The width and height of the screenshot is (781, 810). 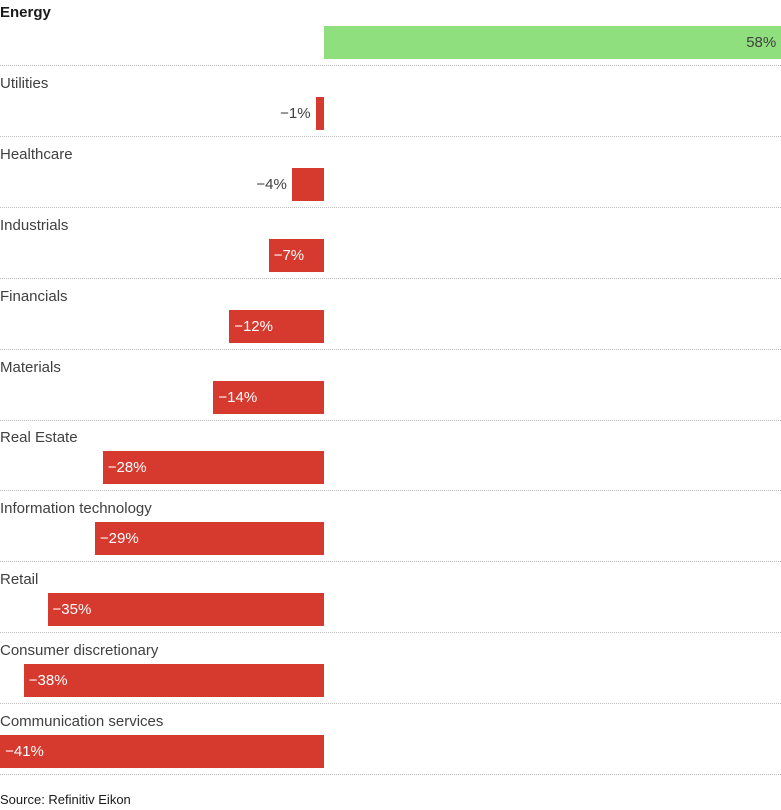 I want to click on category-label: Communication services, so click(x=82, y=721).